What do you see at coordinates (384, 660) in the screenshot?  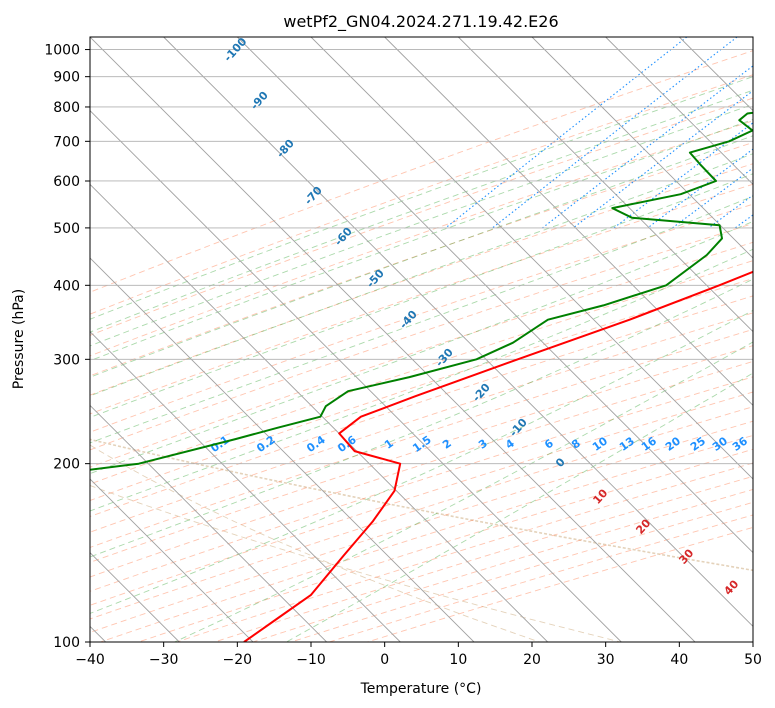 I see `x-tick-label: 0` at bounding box center [384, 660].